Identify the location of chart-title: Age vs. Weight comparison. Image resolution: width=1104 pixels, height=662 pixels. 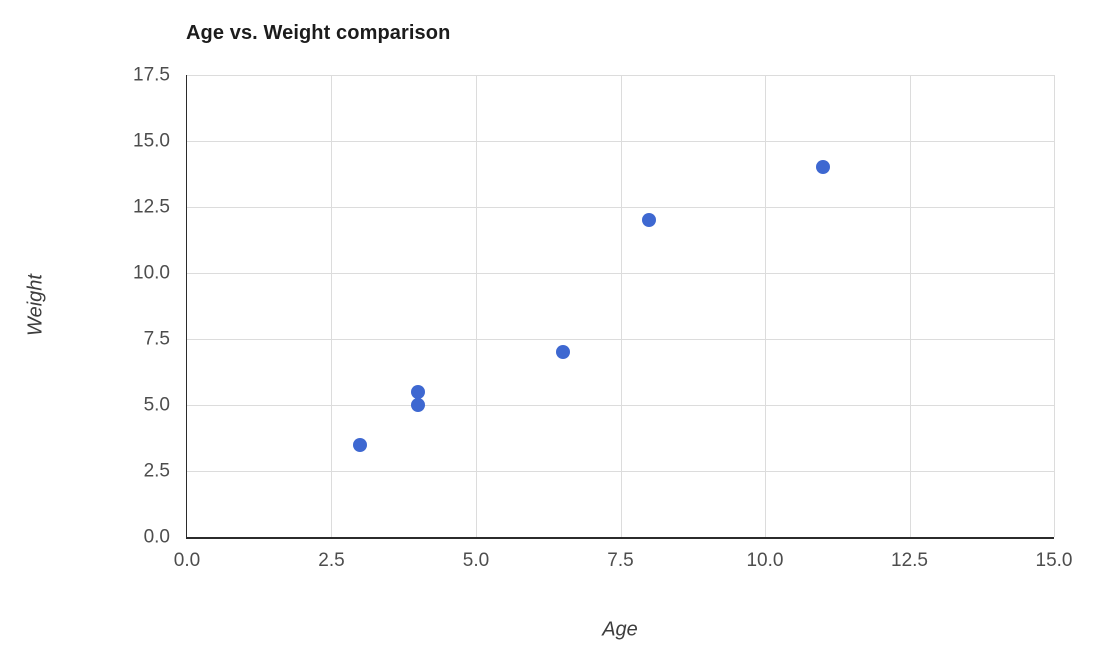
(318, 33).